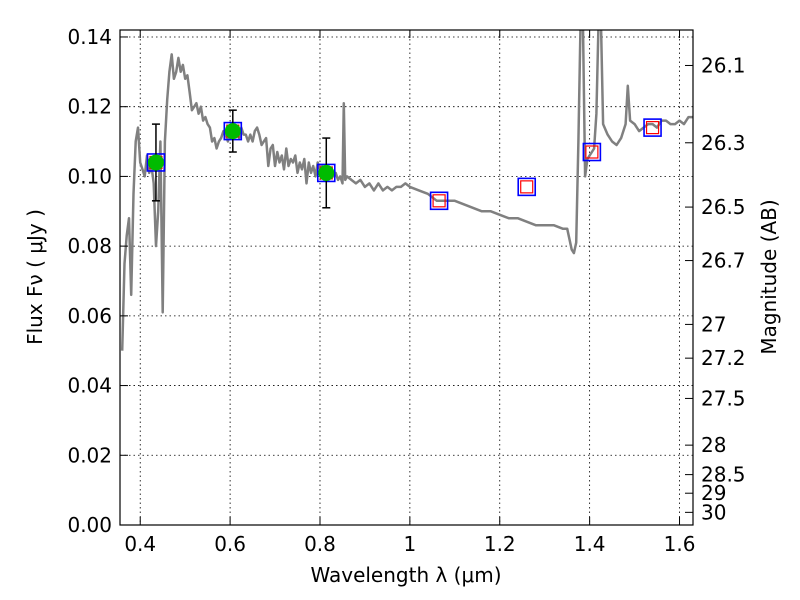 Image resolution: width=800 pixels, height=600 pixels. I want to click on y-axis-label: Flux Fν ( μJy ), so click(35, 277).